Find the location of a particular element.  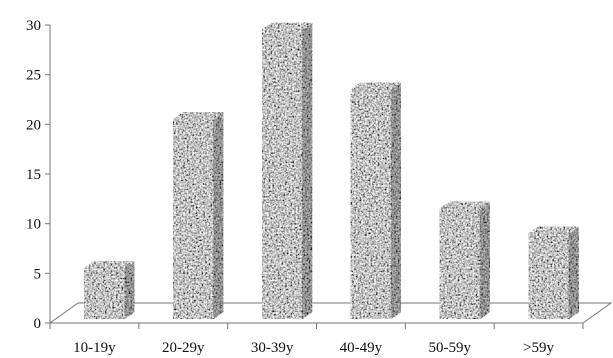

x-category-label: 10-19y is located at coordinates (94, 348).